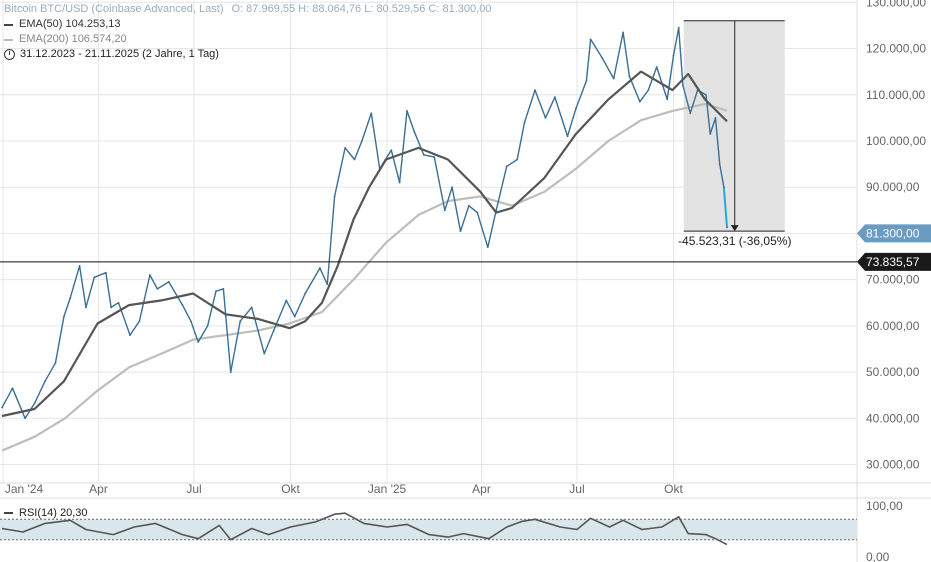 Image resolution: width=931 pixels, height=562 pixels. Describe the element at coordinates (896, 4) in the screenshot. I see `y-tick-label: 130.000,00` at that location.